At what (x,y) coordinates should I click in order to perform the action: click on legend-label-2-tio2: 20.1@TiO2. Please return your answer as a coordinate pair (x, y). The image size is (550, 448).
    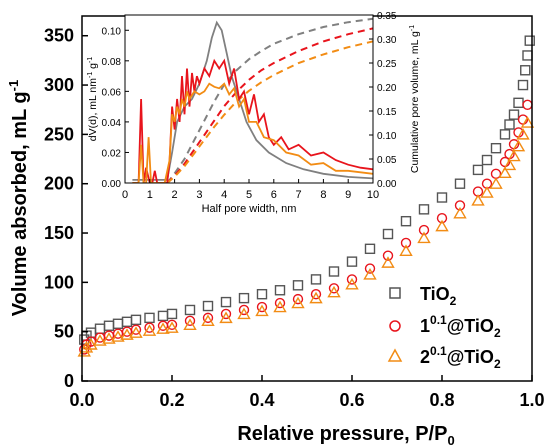
    Looking at the image, I should click on (460, 357).